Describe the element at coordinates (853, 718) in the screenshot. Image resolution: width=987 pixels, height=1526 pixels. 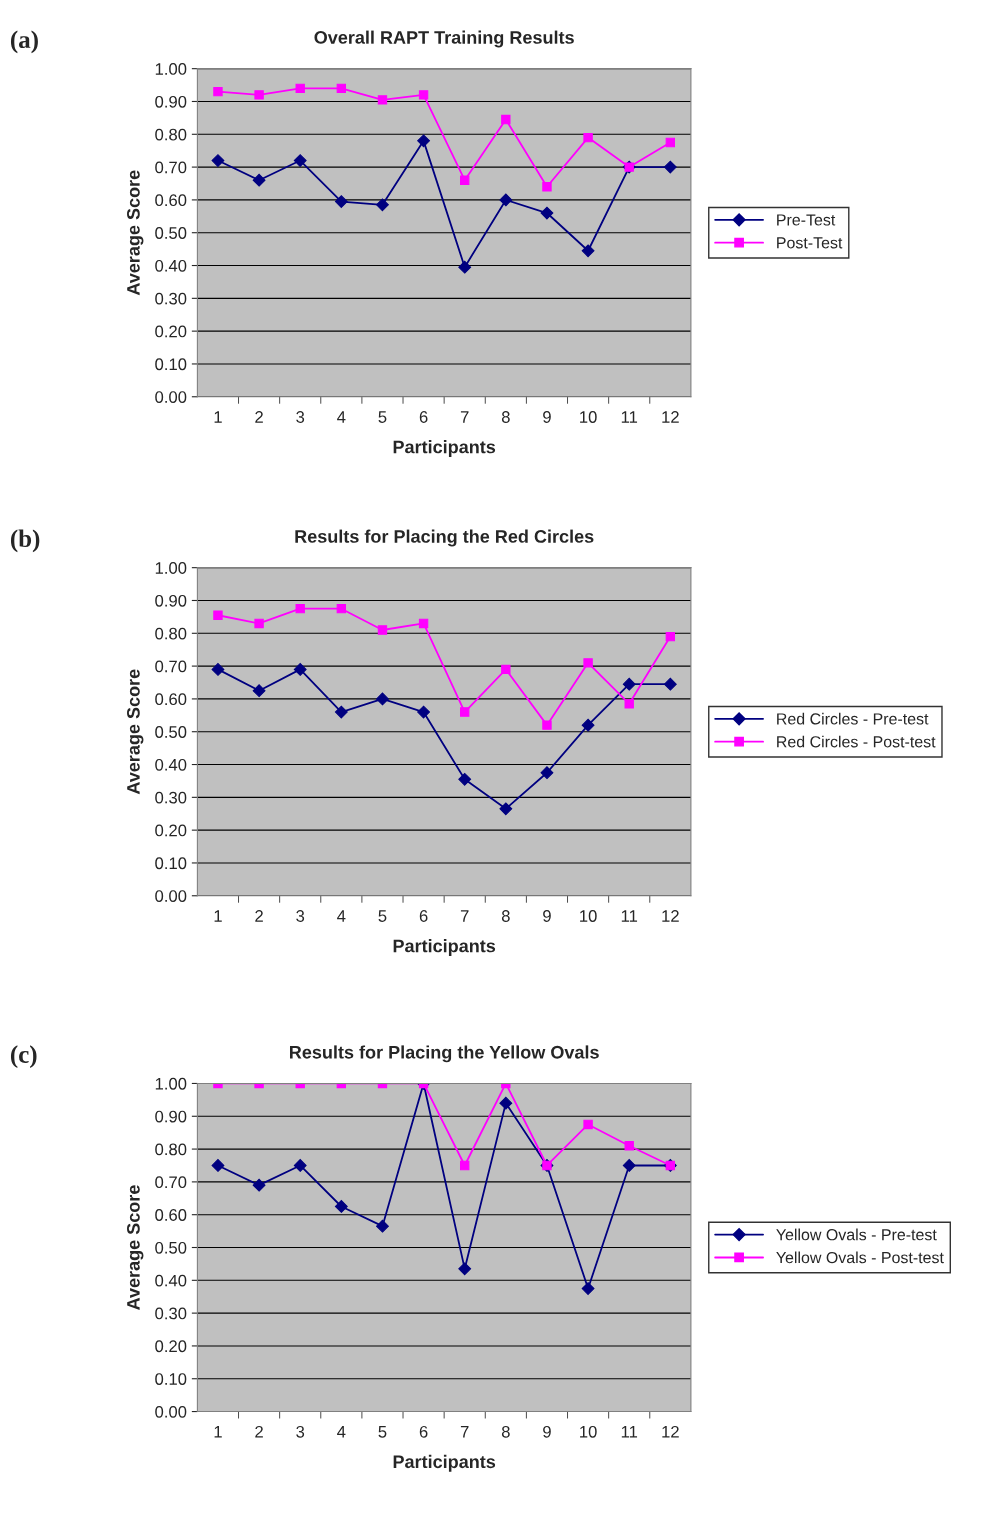
I see `legend-label: Red Circles - Pre-test` at that location.